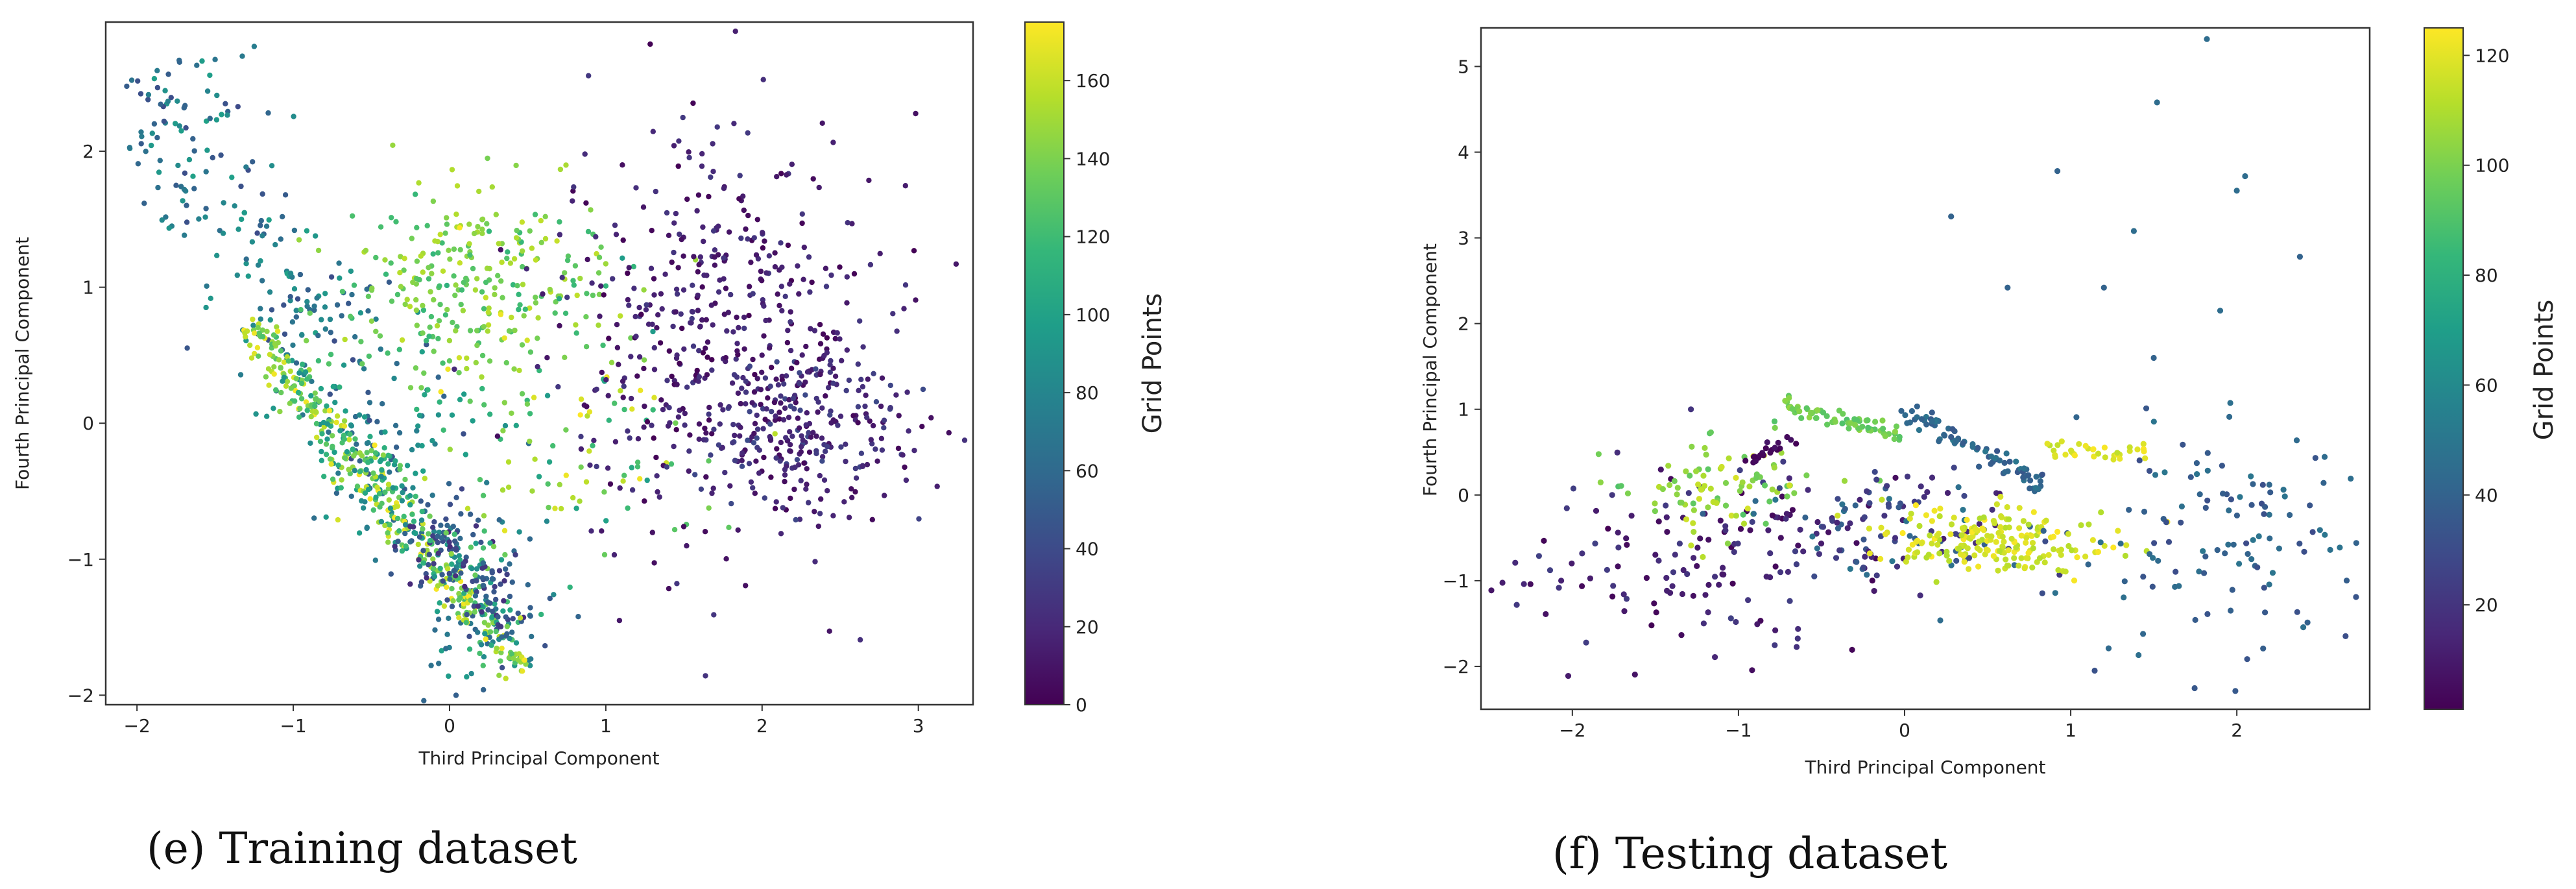 This screenshot has height=889, width=2576. Describe the element at coordinates (1456, 666) in the screenshot. I see `y-tick-label: −2` at that location.